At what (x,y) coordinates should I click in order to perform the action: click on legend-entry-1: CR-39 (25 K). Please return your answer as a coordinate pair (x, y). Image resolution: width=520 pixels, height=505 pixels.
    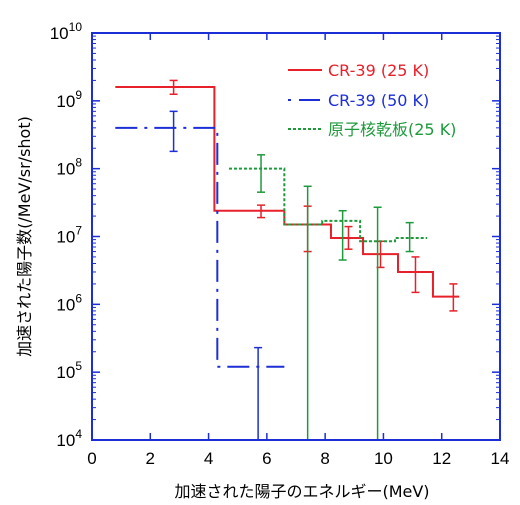
    Looking at the image, I should click on (358, 70).